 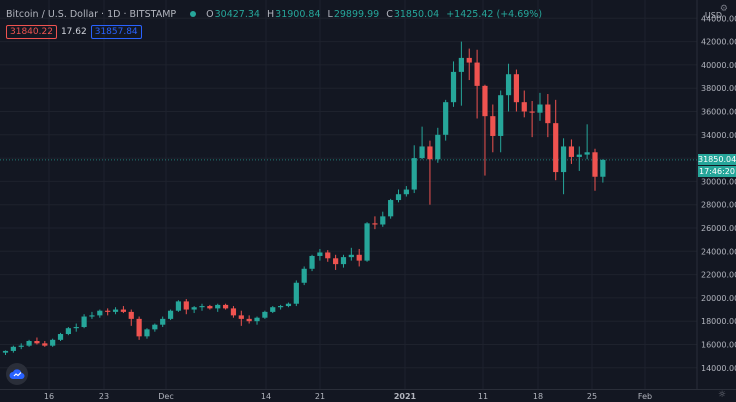 What do you see at coordinates (31, 32) in the screenshot?
I see `bid-price: 31840.22` at bounding box center [31, 32].